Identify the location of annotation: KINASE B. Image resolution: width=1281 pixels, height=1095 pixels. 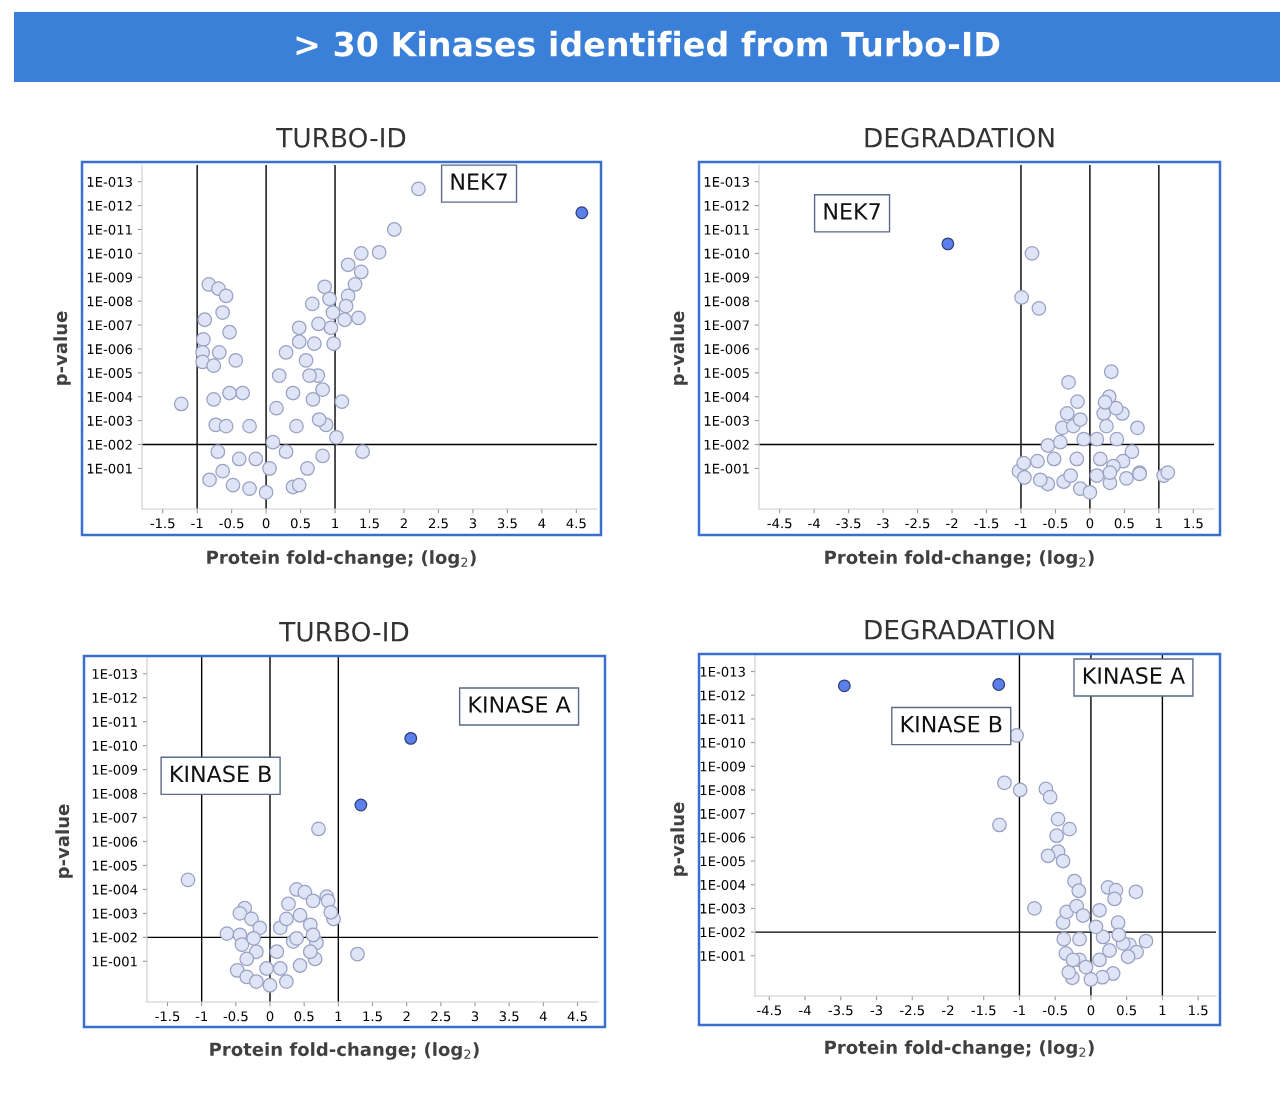
(951, 724).